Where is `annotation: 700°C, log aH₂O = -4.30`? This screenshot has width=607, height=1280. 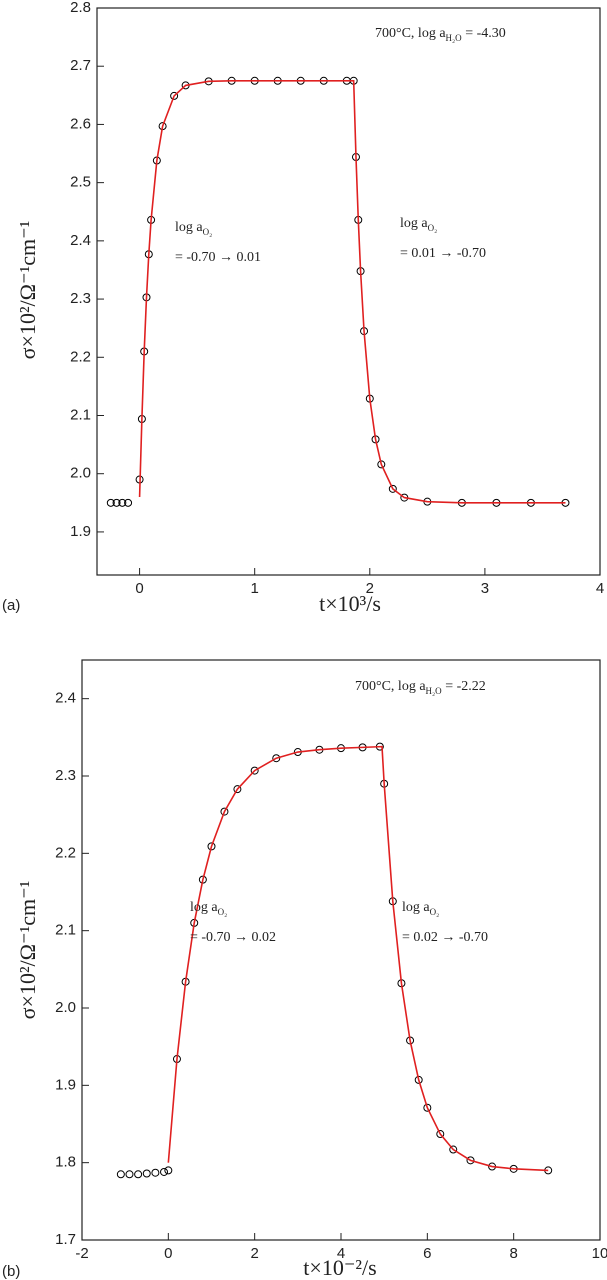
annotation: 700°C, log aH₂O = -4.30 is located at coordinates (440, 34).